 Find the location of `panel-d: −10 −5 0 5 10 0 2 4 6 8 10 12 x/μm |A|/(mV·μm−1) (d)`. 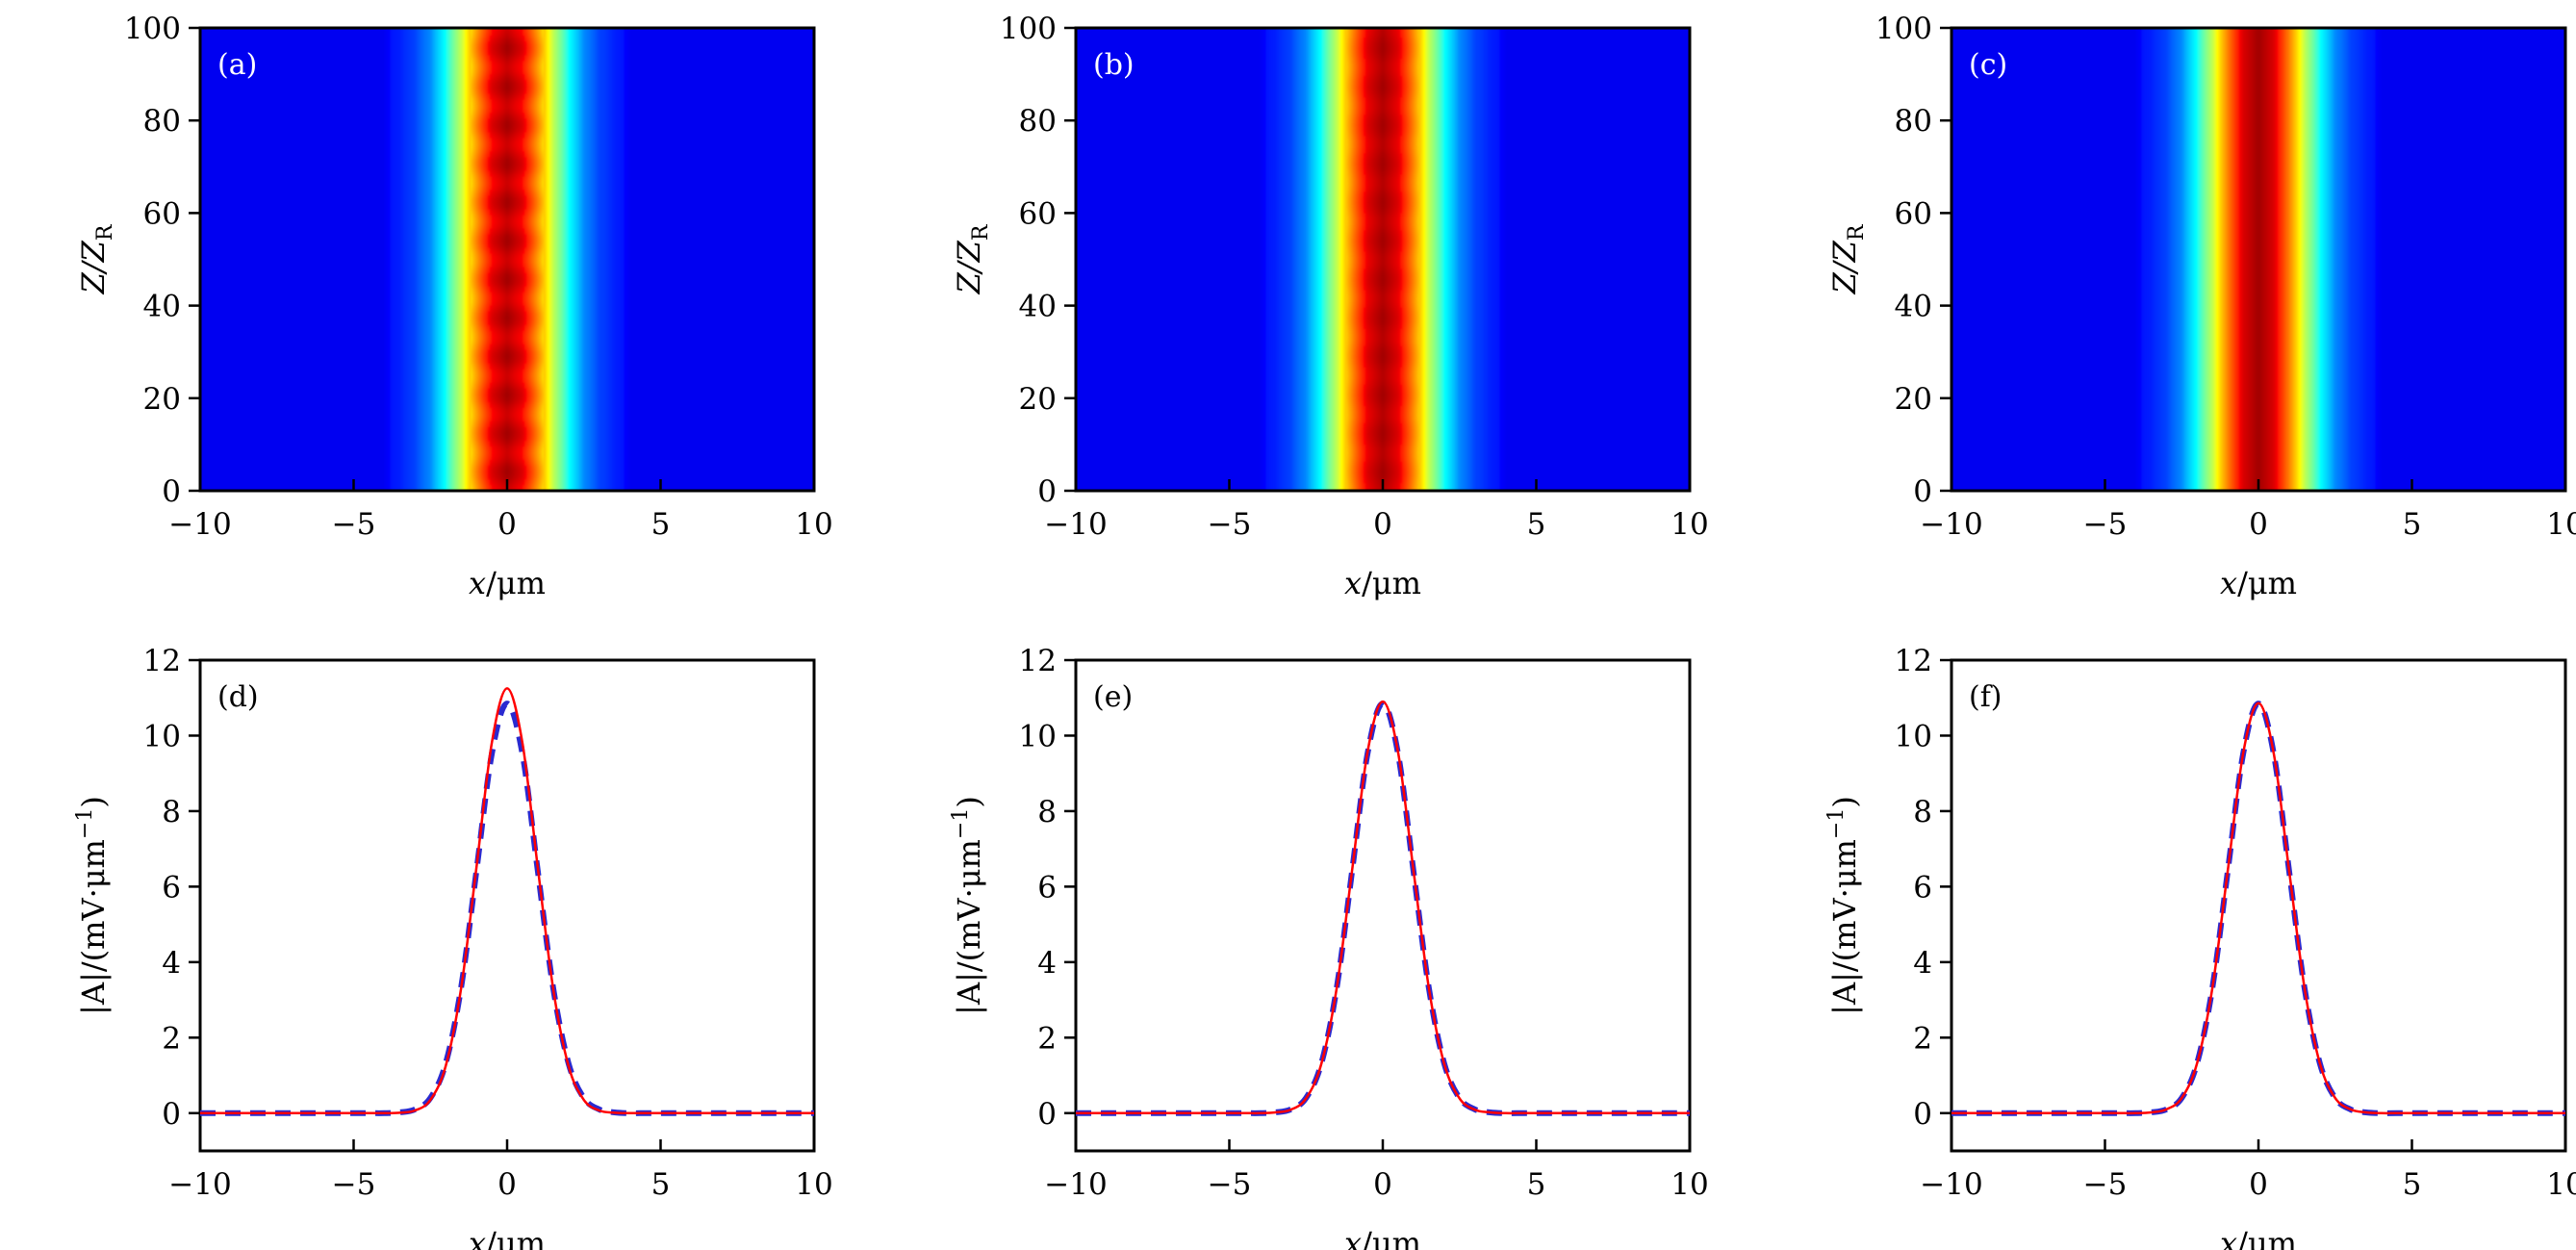

panel-d: −10 −5 0 5 10 0 2 4 6 8 10 12 x/μm |A|/(mV·μm−1) (d) is located at coordinates (453, 947).